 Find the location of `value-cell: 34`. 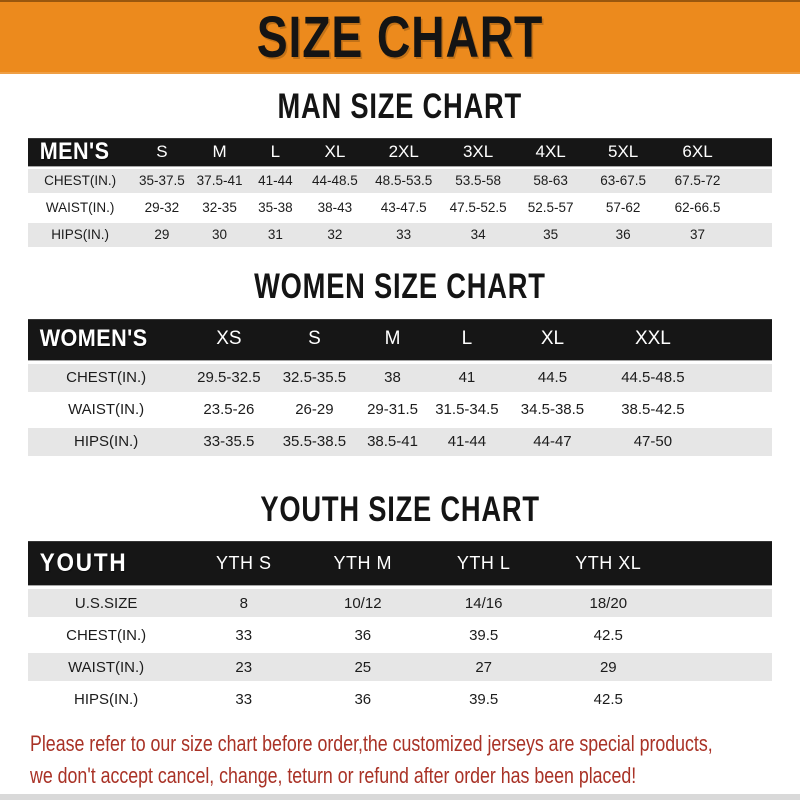

value-cell: 34 is located at coordinates (478, 235).